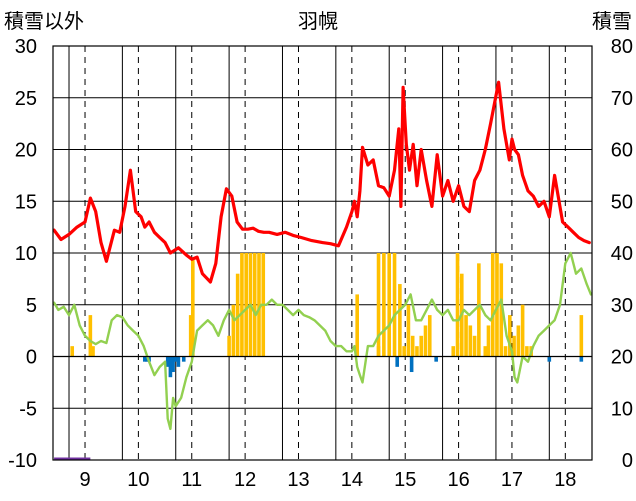 This screenshot has height=501, width=636. Describe the element at coordinates (26, 99) in the screenshot. I see `left-tick-label: 25` at that location.